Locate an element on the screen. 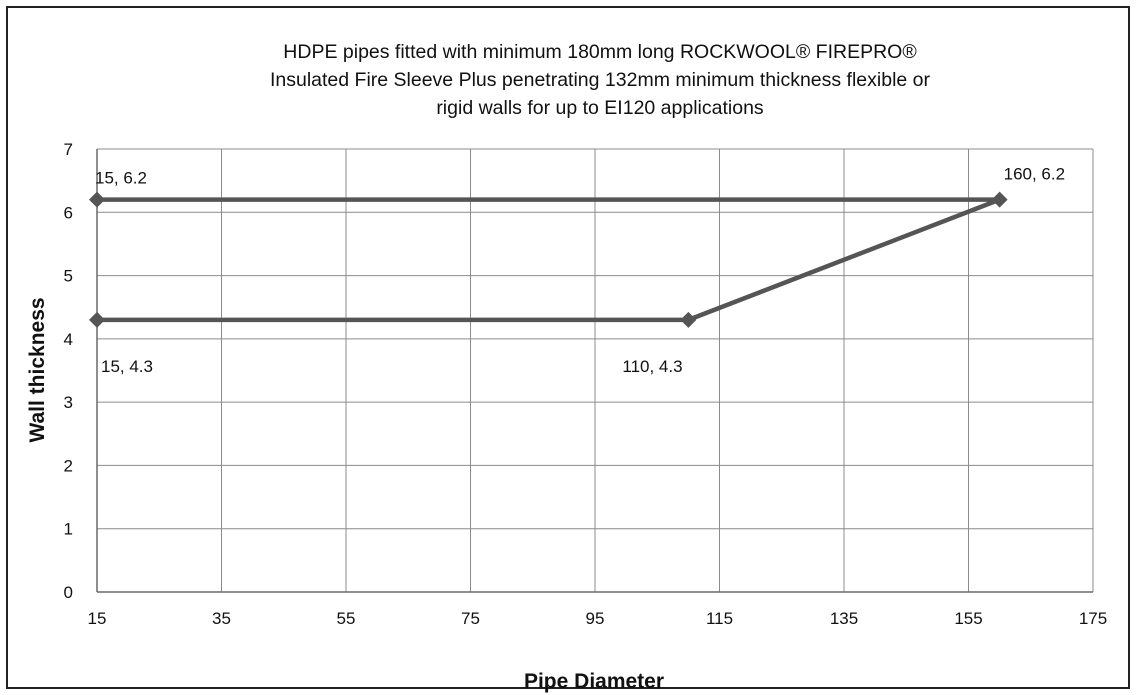 This screenshot has width=1138, height=695. data-point-label: 15, 6.2 is located at coordinates (121, 178).